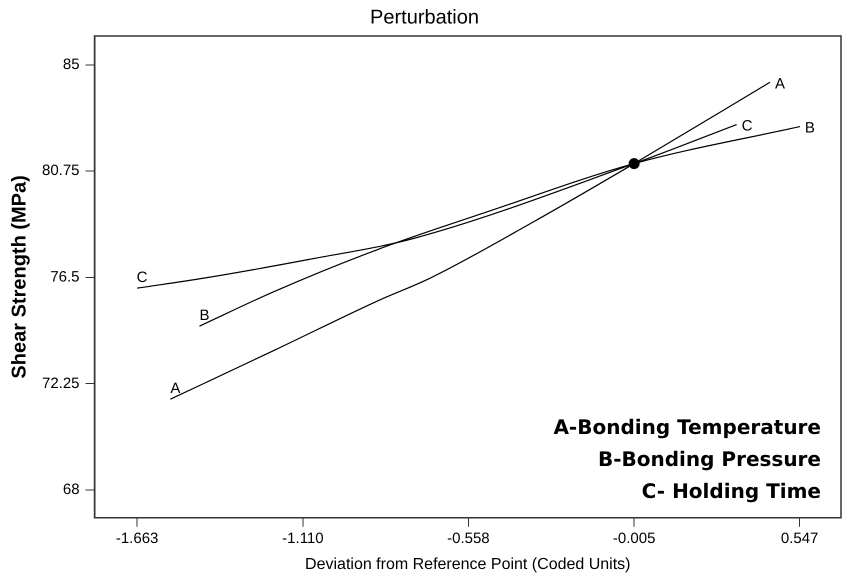  Describe the element at coordinates (634, 538) in the screenshot. I see `x-tick-label: -0.005` at that location.